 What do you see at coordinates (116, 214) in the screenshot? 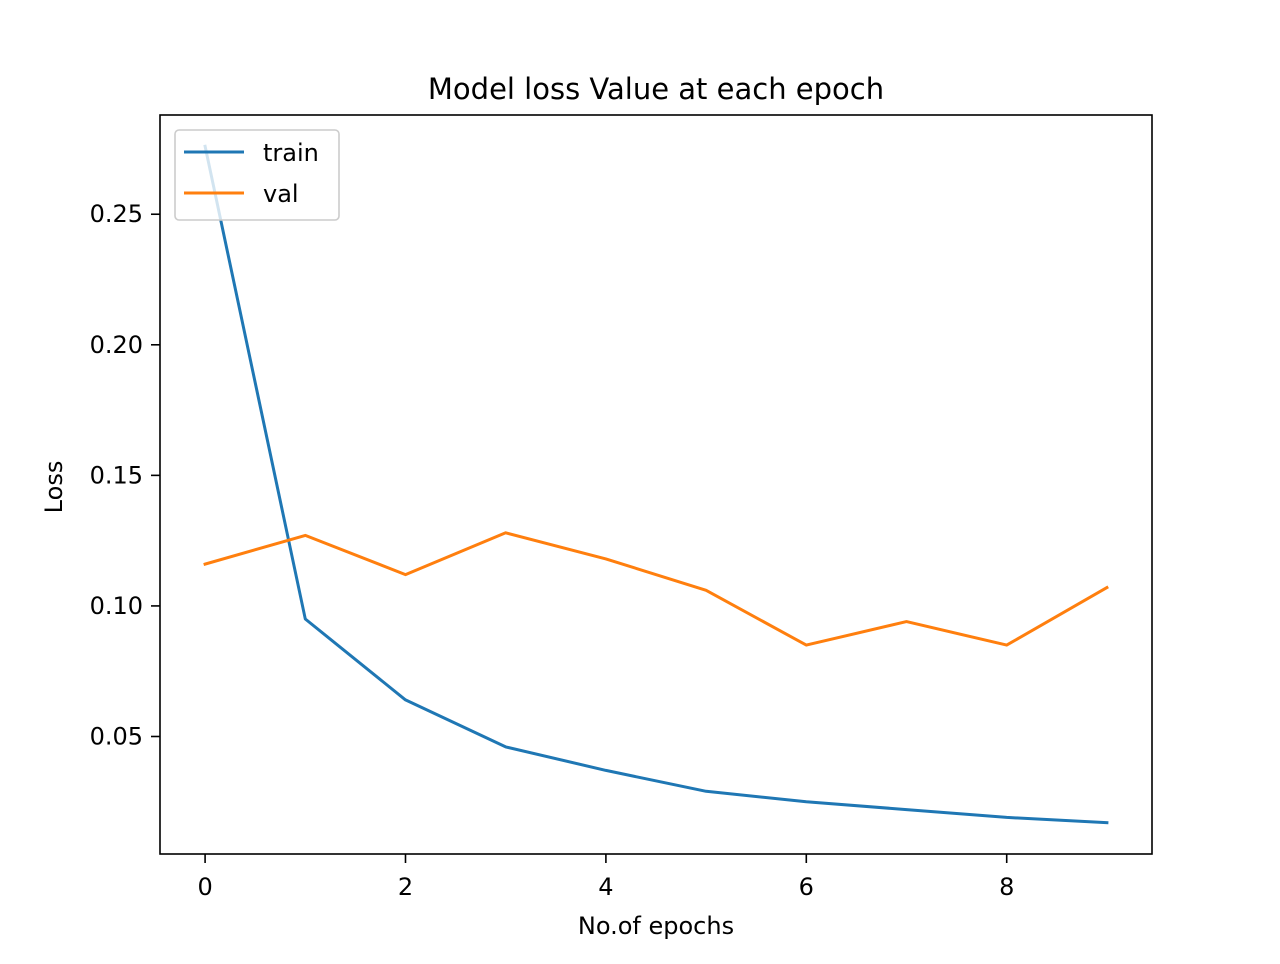
I see `y-tick-label: 0.25` at bounding box center [116, 214].